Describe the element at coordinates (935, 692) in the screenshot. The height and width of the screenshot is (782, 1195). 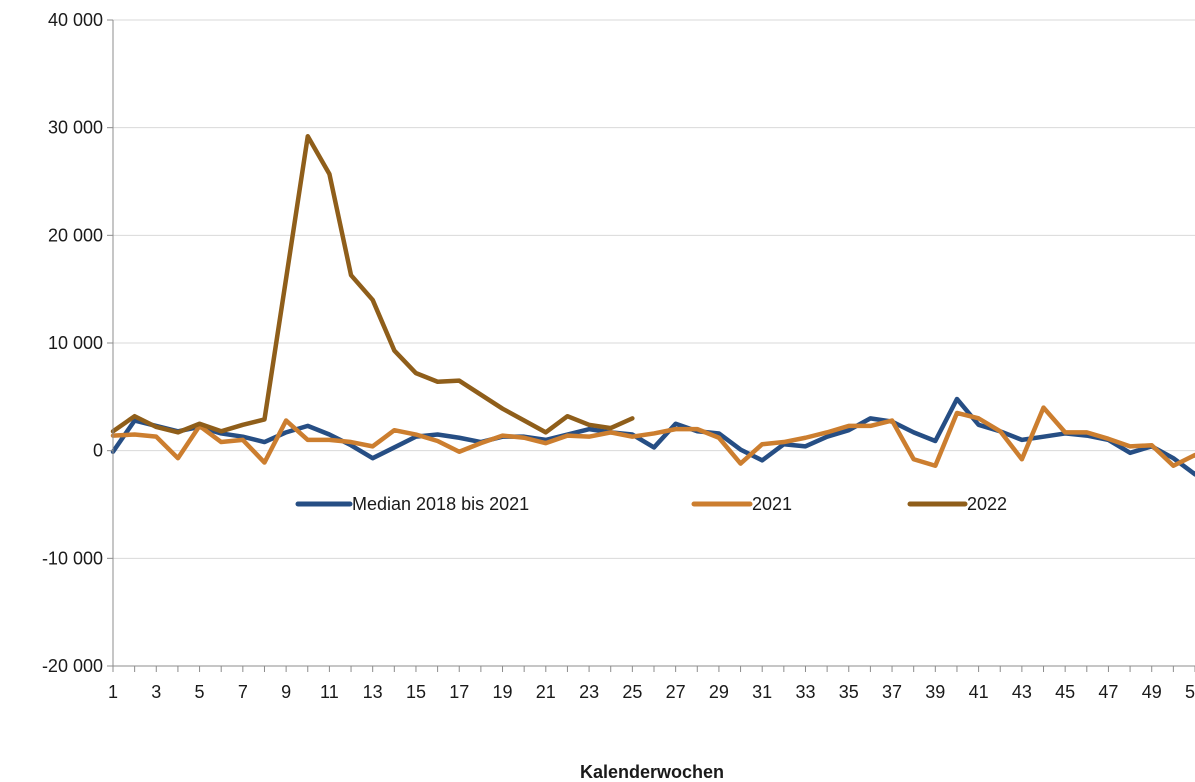
I see `x-tick-label: 39` at that location.